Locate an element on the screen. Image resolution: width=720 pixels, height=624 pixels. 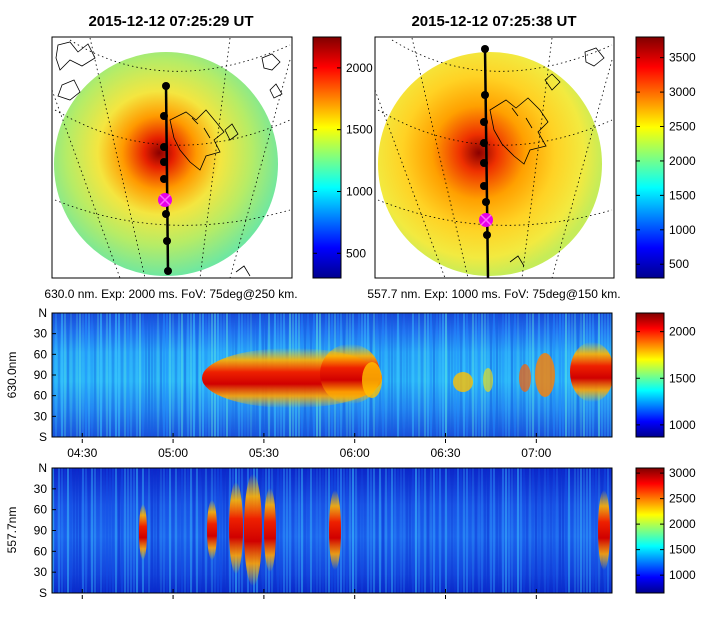
sky2-markers is located at coordinates (485, 142).